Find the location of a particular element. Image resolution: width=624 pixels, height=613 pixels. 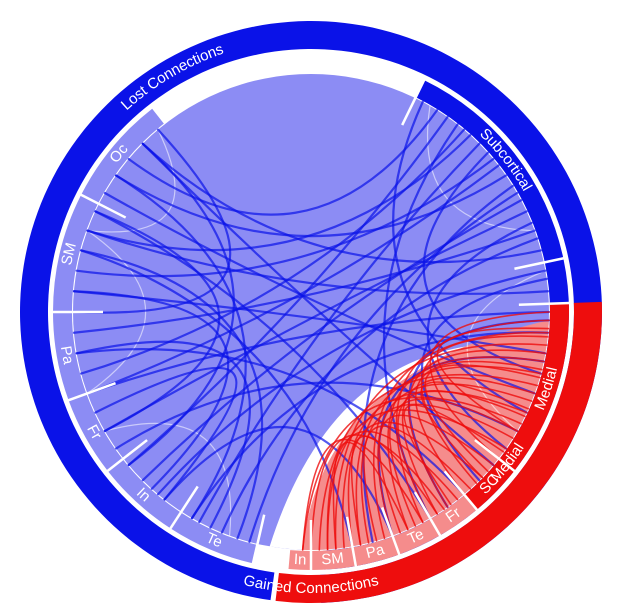

lost-label-sm: SM is located at coordinates (69, 254).